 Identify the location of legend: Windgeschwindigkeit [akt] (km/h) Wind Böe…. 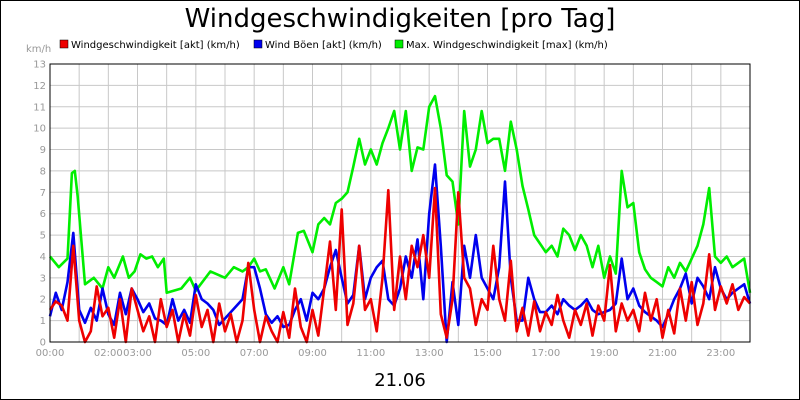
(333, 45).